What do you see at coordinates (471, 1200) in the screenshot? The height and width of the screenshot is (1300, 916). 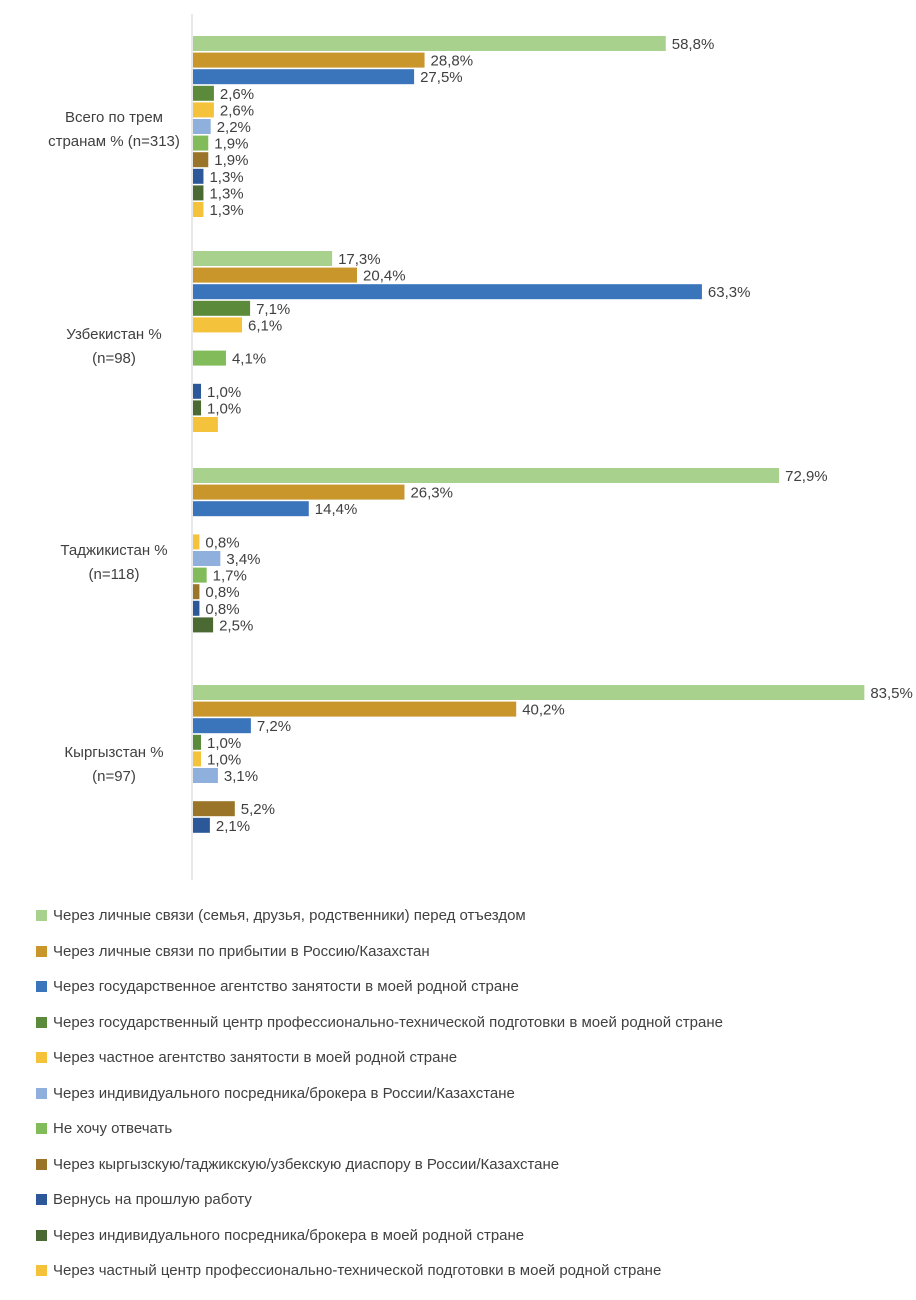 I see `legend-item: Вернусь на прошлую работу` at bounding box center [471, 1200].